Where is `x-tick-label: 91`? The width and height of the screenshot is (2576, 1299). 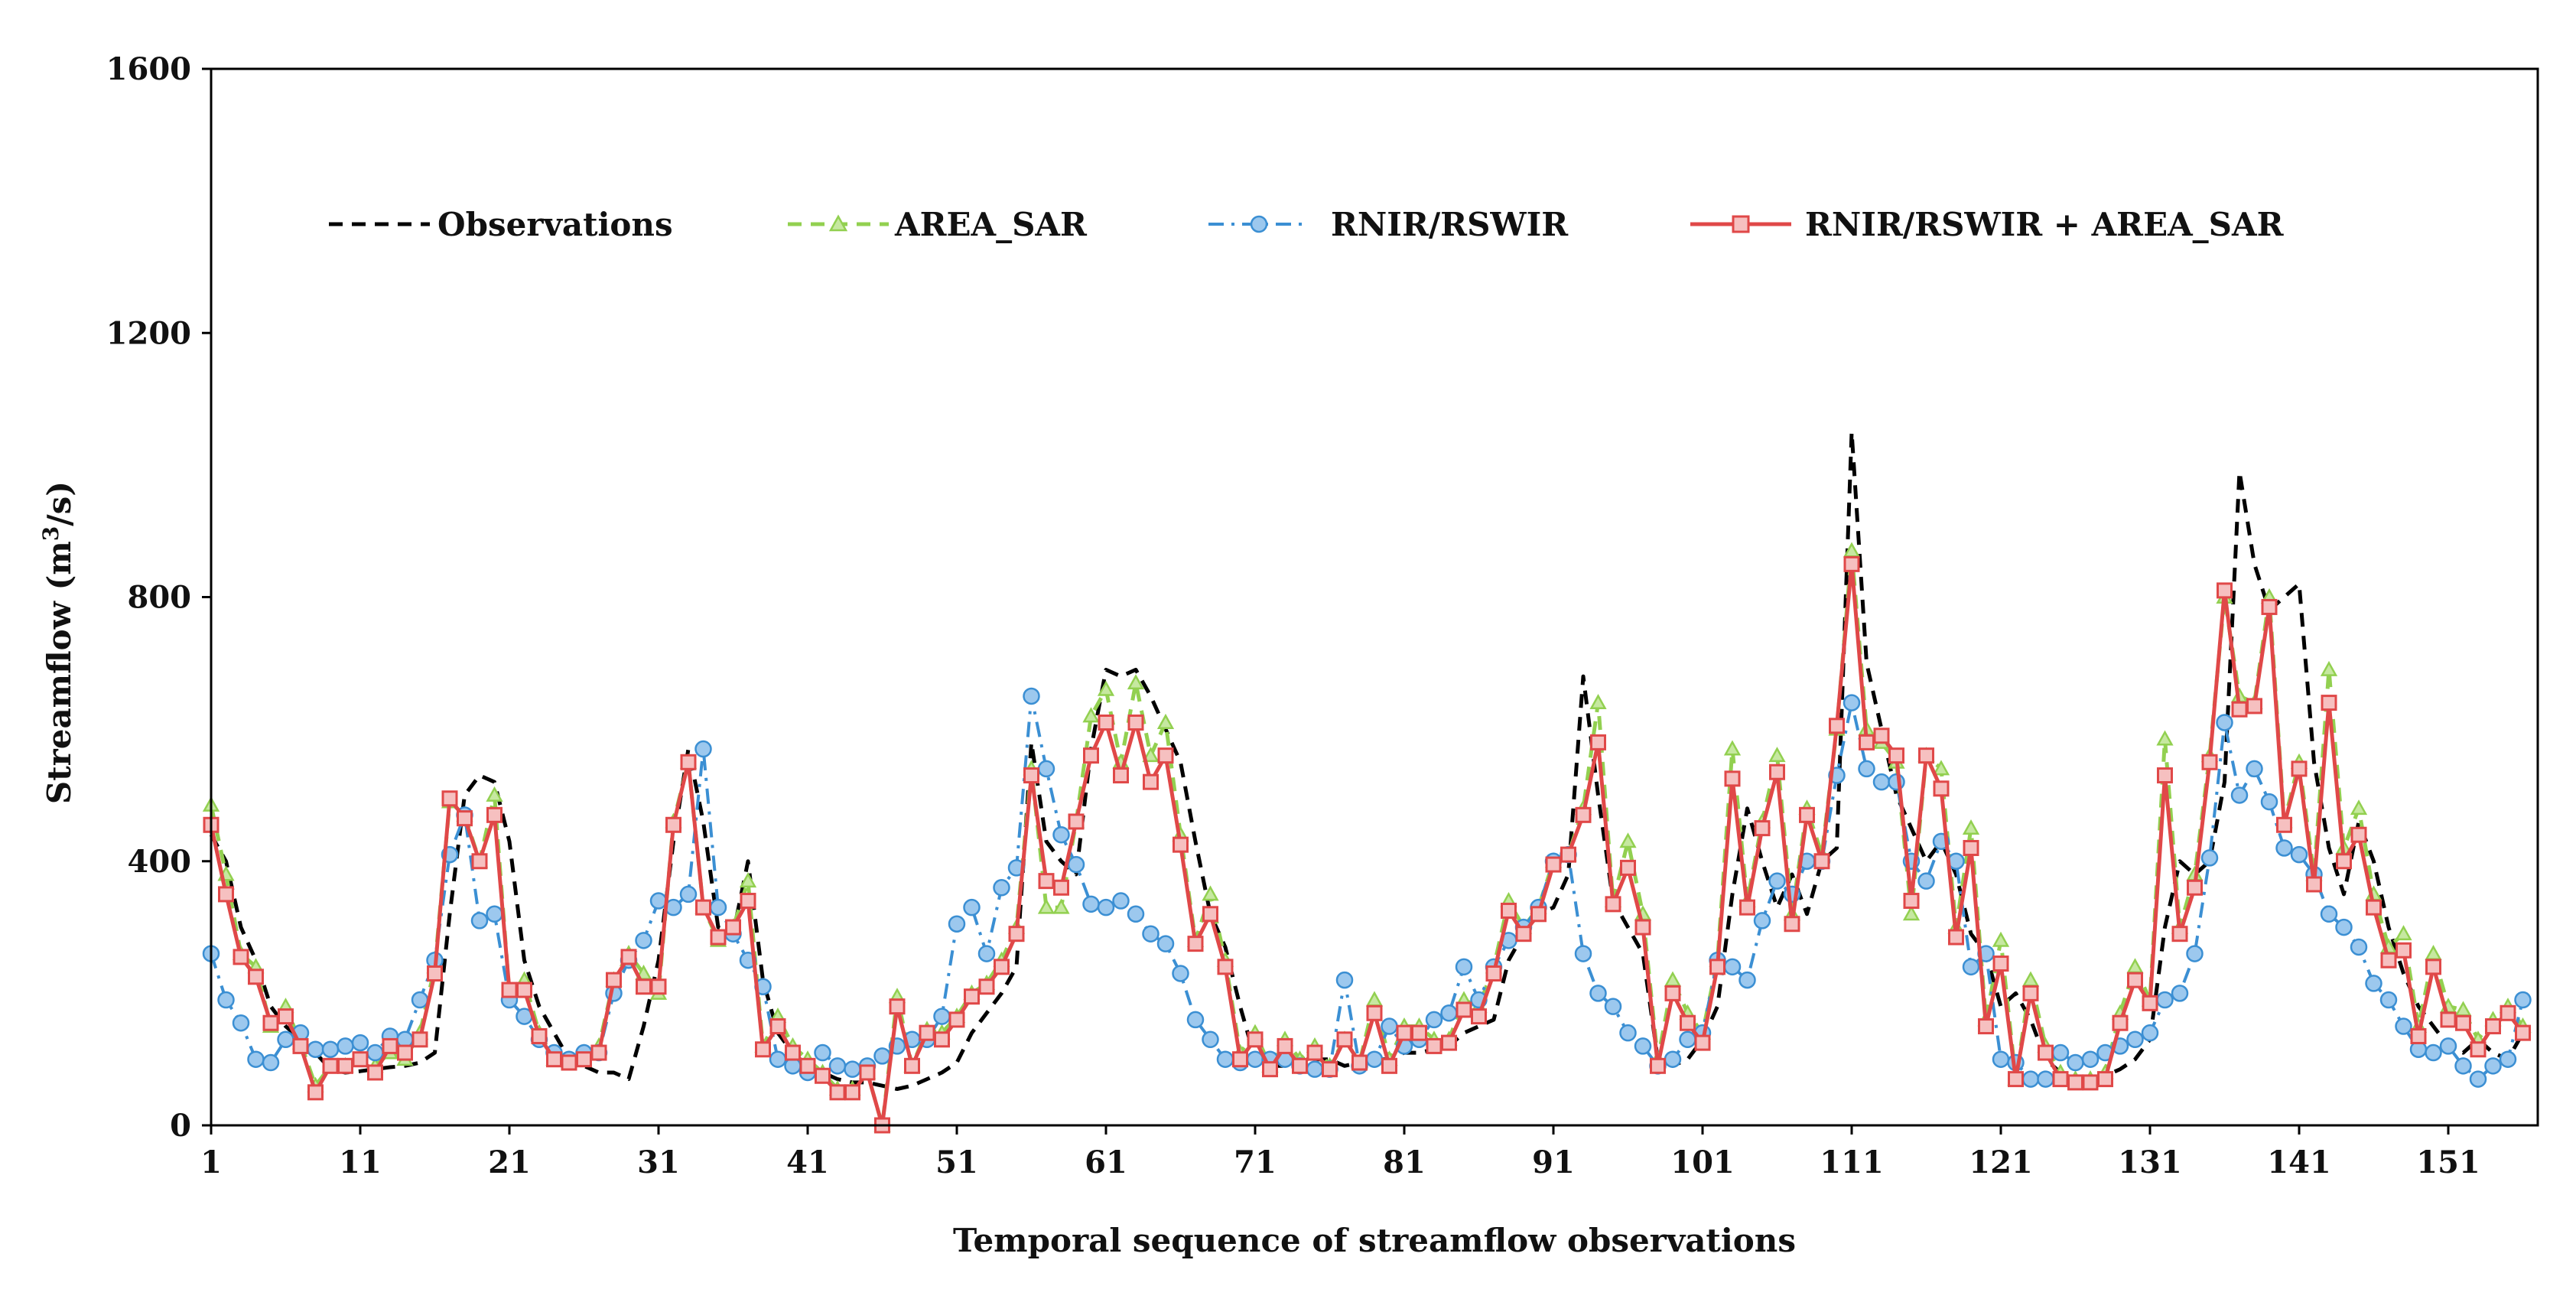 x-tick-label: 91 is located at coordinates (1553, 1162).